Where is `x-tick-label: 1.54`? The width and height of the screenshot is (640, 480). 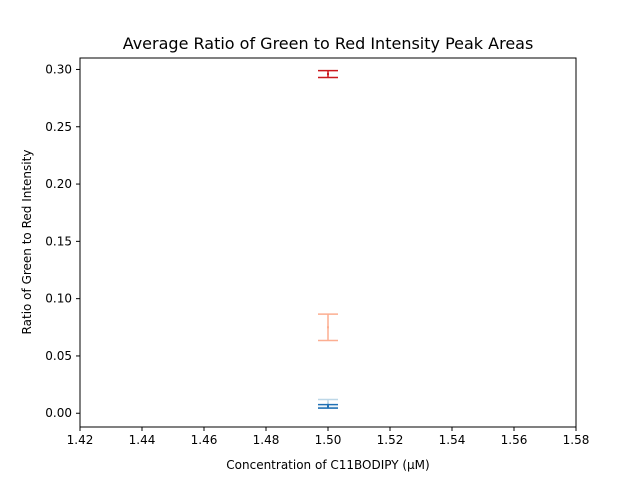
x-tick-label: 1.54 is located at coordinates (452, 440).